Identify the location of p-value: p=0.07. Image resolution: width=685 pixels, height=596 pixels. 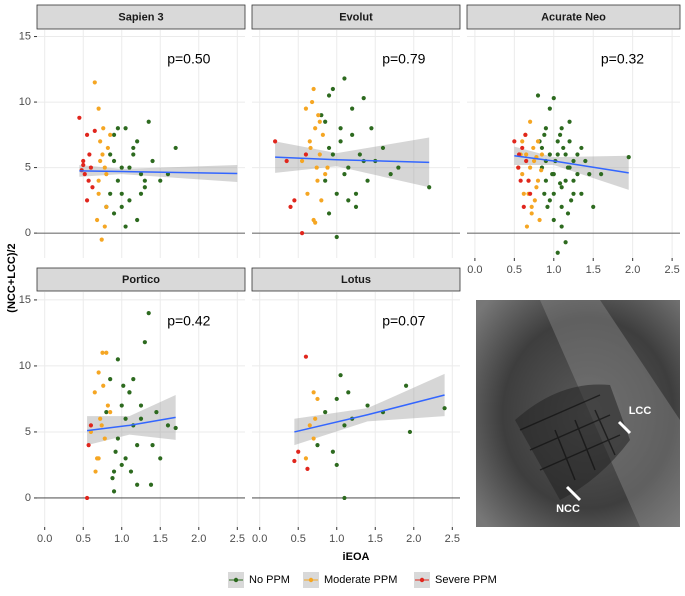
(403, 321).